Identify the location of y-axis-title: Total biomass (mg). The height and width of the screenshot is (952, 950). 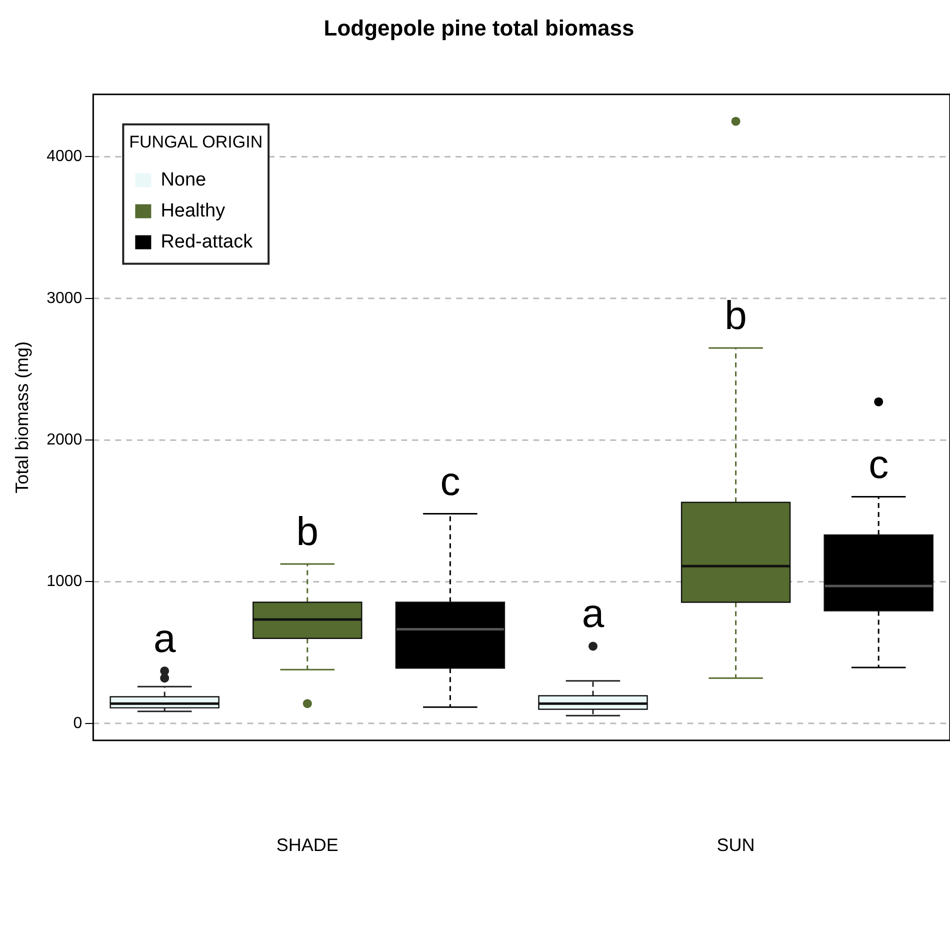
(22, 417).